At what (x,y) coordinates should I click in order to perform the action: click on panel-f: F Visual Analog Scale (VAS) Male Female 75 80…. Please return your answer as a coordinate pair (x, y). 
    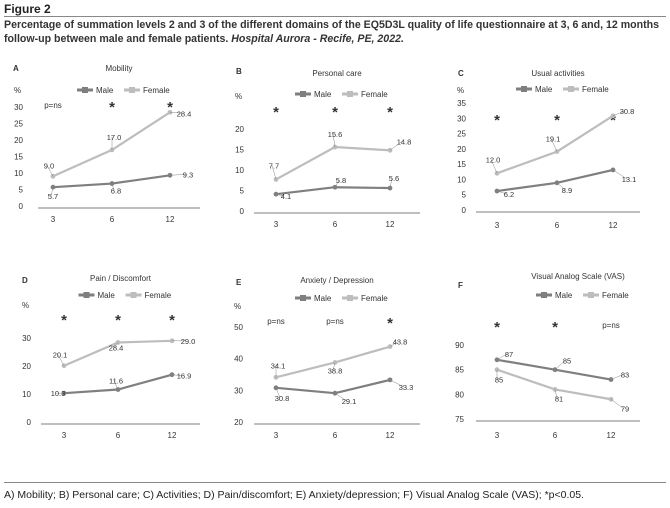
    Looking at the image, I should click on (547, 356).